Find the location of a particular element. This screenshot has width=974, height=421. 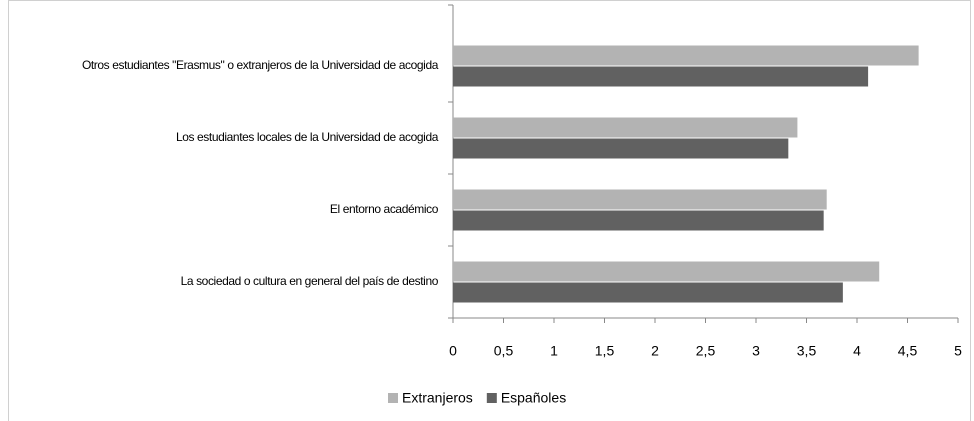

x-tick-label: 1 is located at coordinates (554, 351).